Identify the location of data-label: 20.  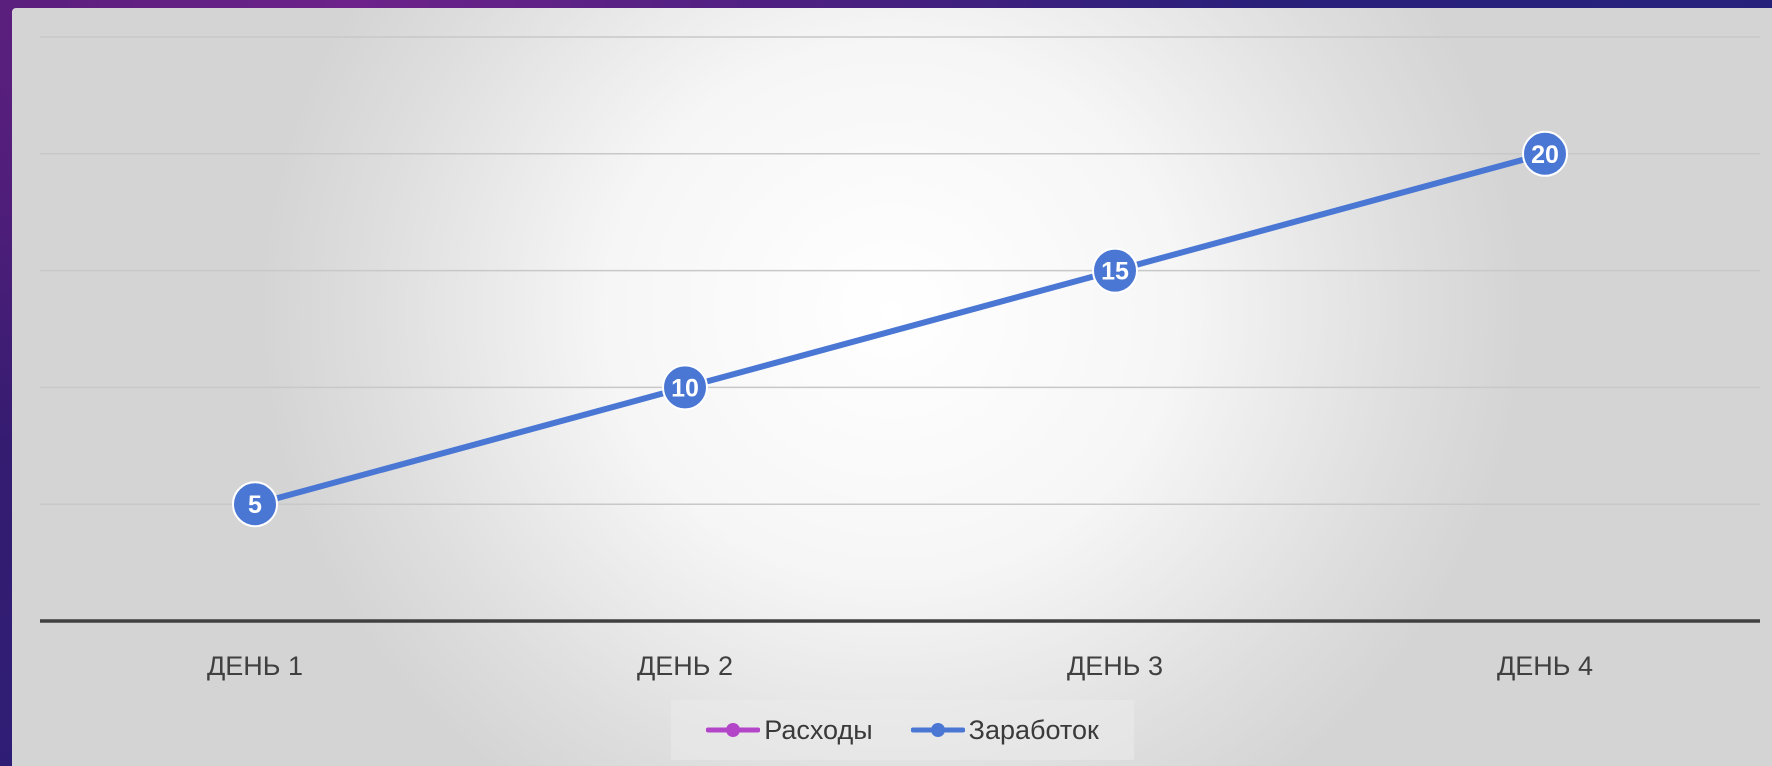
(1545, 155).